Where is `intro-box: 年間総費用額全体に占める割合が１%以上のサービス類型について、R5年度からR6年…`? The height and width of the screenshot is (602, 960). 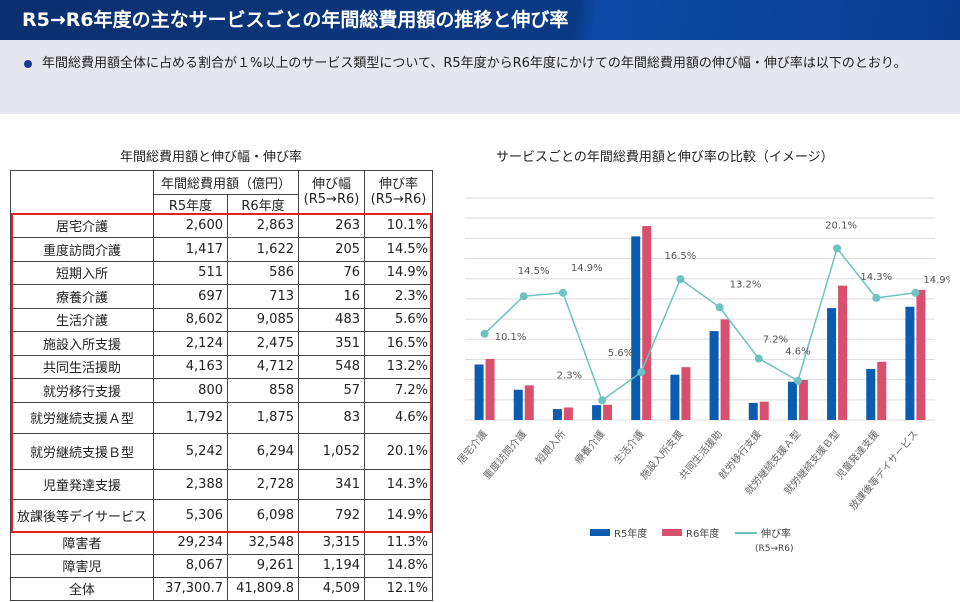
intro-box: 年間総費用額全体に占める割合が１%以上のサービス類型について、R5年度からR6年… is located at coordinates (480, 77).